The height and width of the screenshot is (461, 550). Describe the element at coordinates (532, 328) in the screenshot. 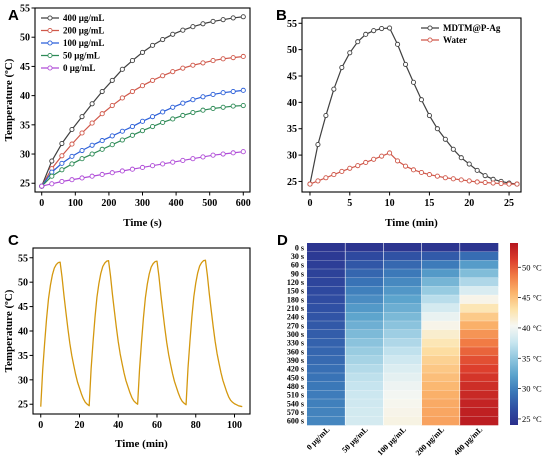

I see `colorbar-tick-label: 40 °C` at that location.